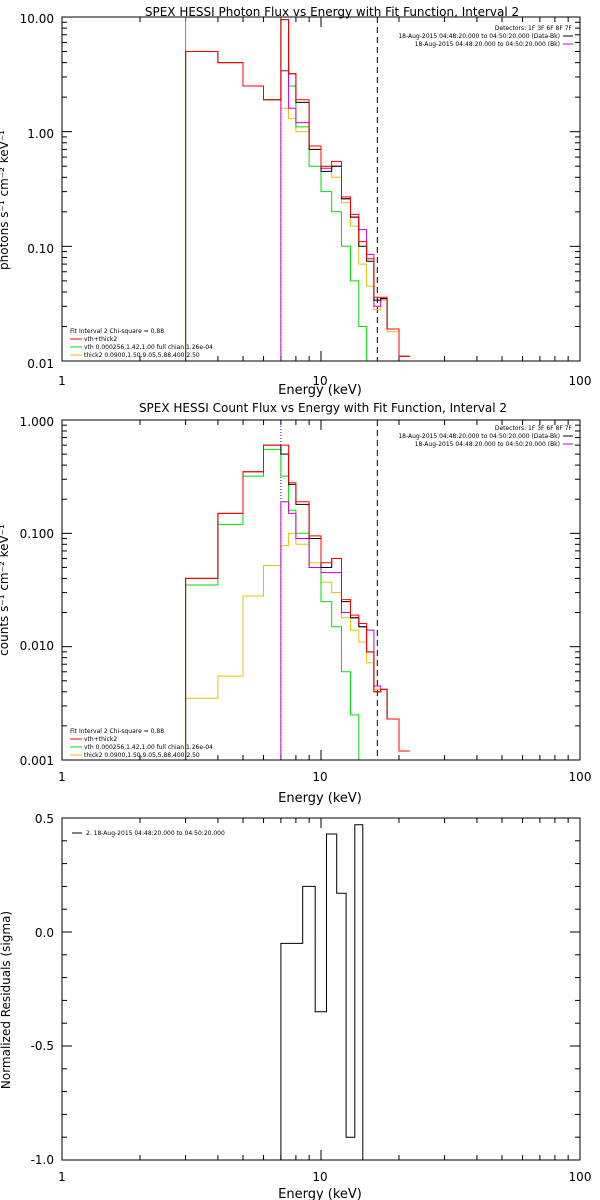 The image size is (600, 1200). What do you see at coordinates (320, 798) in the screenshot?
I see `count-panel-x-label: Energy (keV)` at bounding box center [320, 798].